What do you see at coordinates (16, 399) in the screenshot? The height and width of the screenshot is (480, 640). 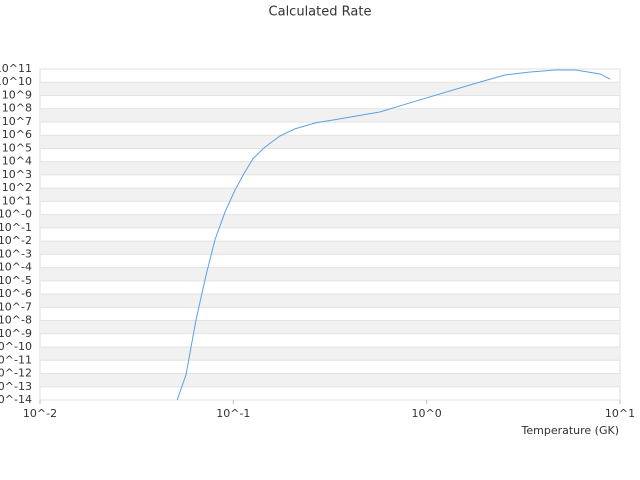 I see `y-tick-label: 10^-14` at bounding box center [16, 399].